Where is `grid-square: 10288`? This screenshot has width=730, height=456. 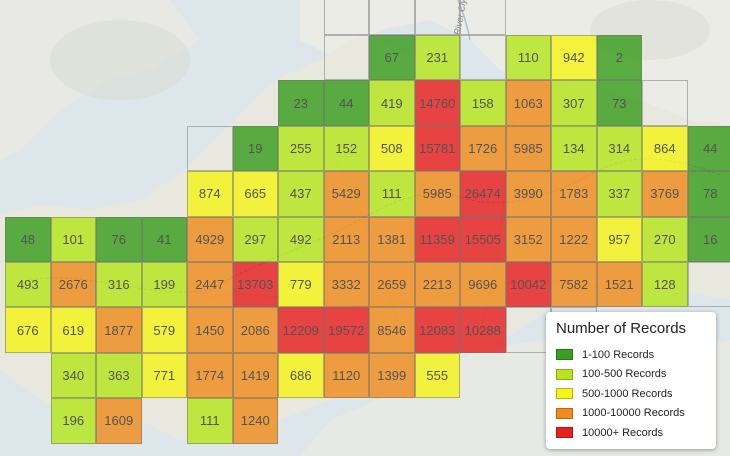 grid-square: 10288 is located at coordinates (483, 330).